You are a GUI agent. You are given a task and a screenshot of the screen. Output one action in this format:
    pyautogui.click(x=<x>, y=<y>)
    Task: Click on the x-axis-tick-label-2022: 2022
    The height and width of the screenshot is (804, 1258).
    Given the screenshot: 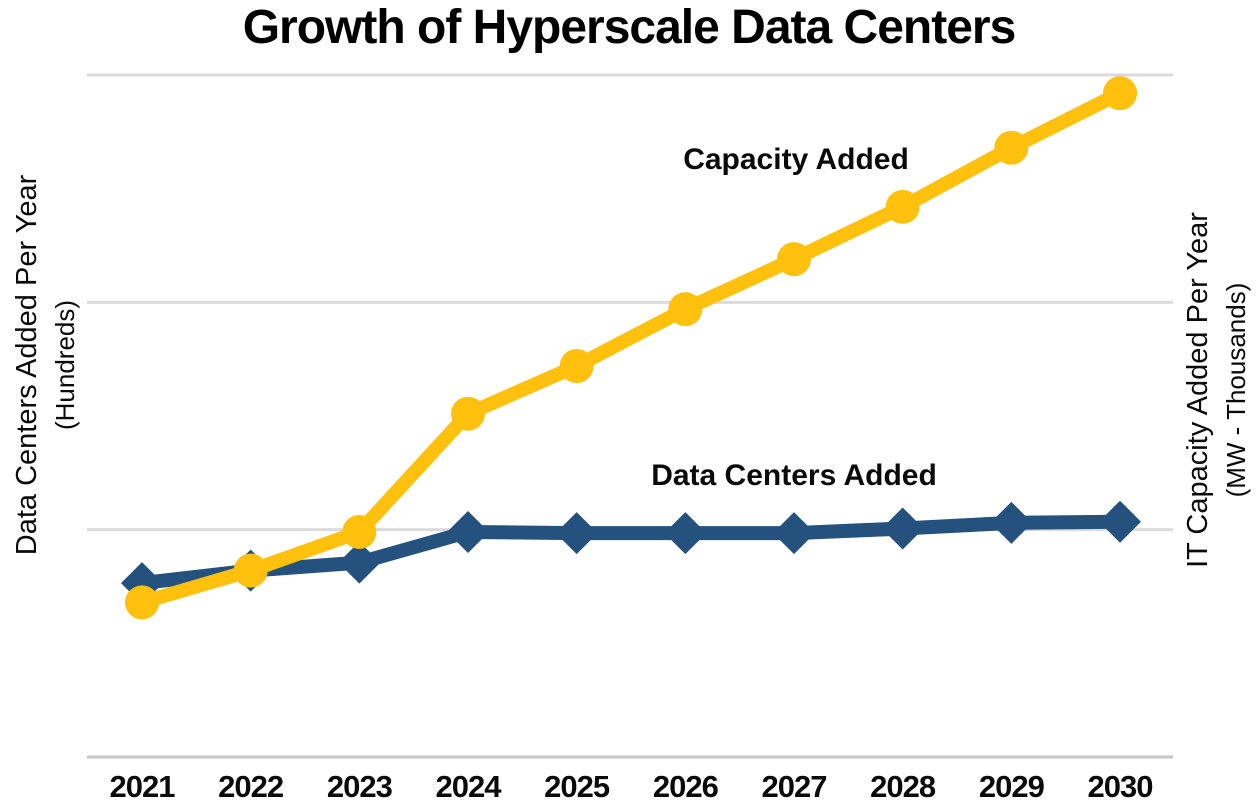 What is the action you would take?
    pyautogui.click(x=250, y=786)
    